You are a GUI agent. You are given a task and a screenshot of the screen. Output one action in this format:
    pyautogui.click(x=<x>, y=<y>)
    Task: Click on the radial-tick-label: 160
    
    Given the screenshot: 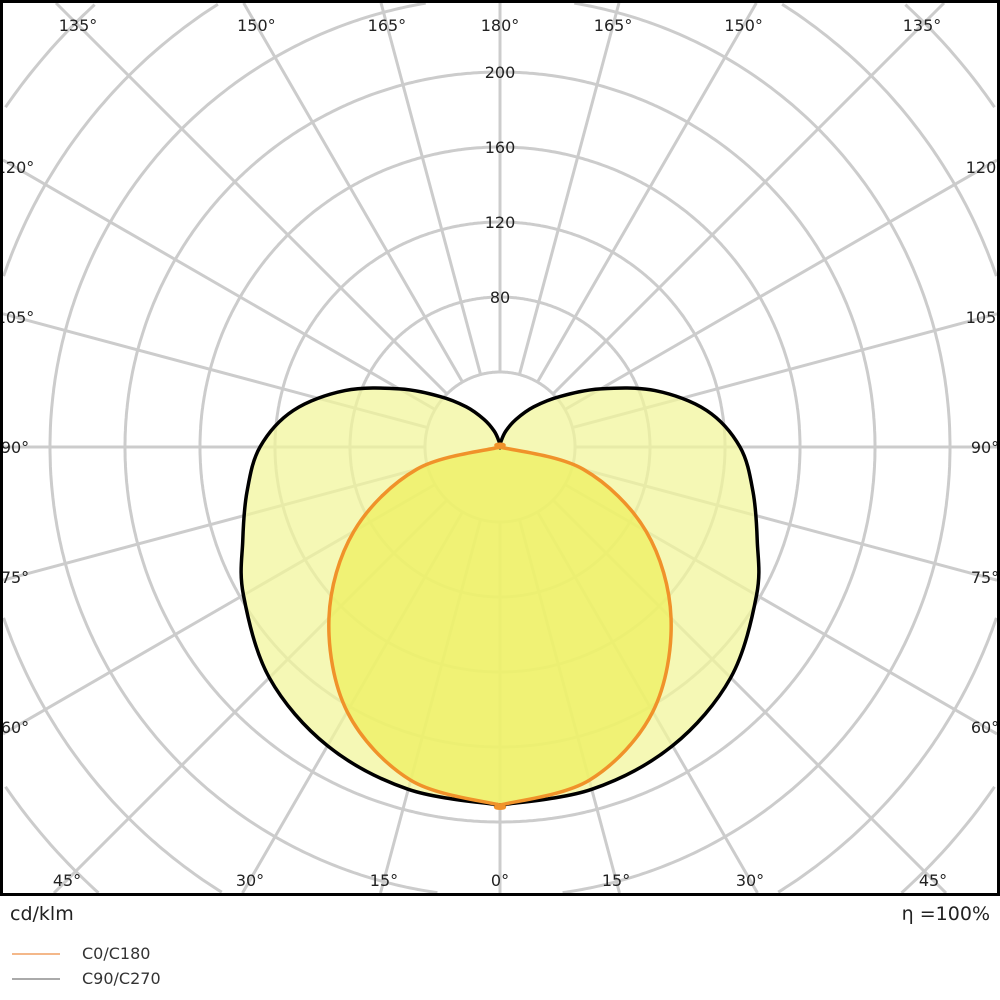 What is the action you would take?
    pyautogui.click(x=500, y=147)
    